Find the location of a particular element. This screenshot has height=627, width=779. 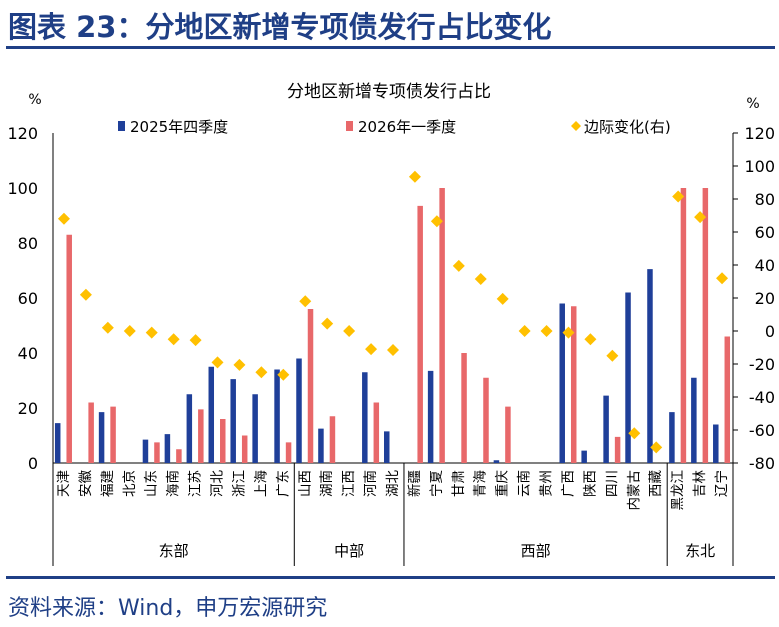

point-change-安徽 is located at coordinates (85, 294).